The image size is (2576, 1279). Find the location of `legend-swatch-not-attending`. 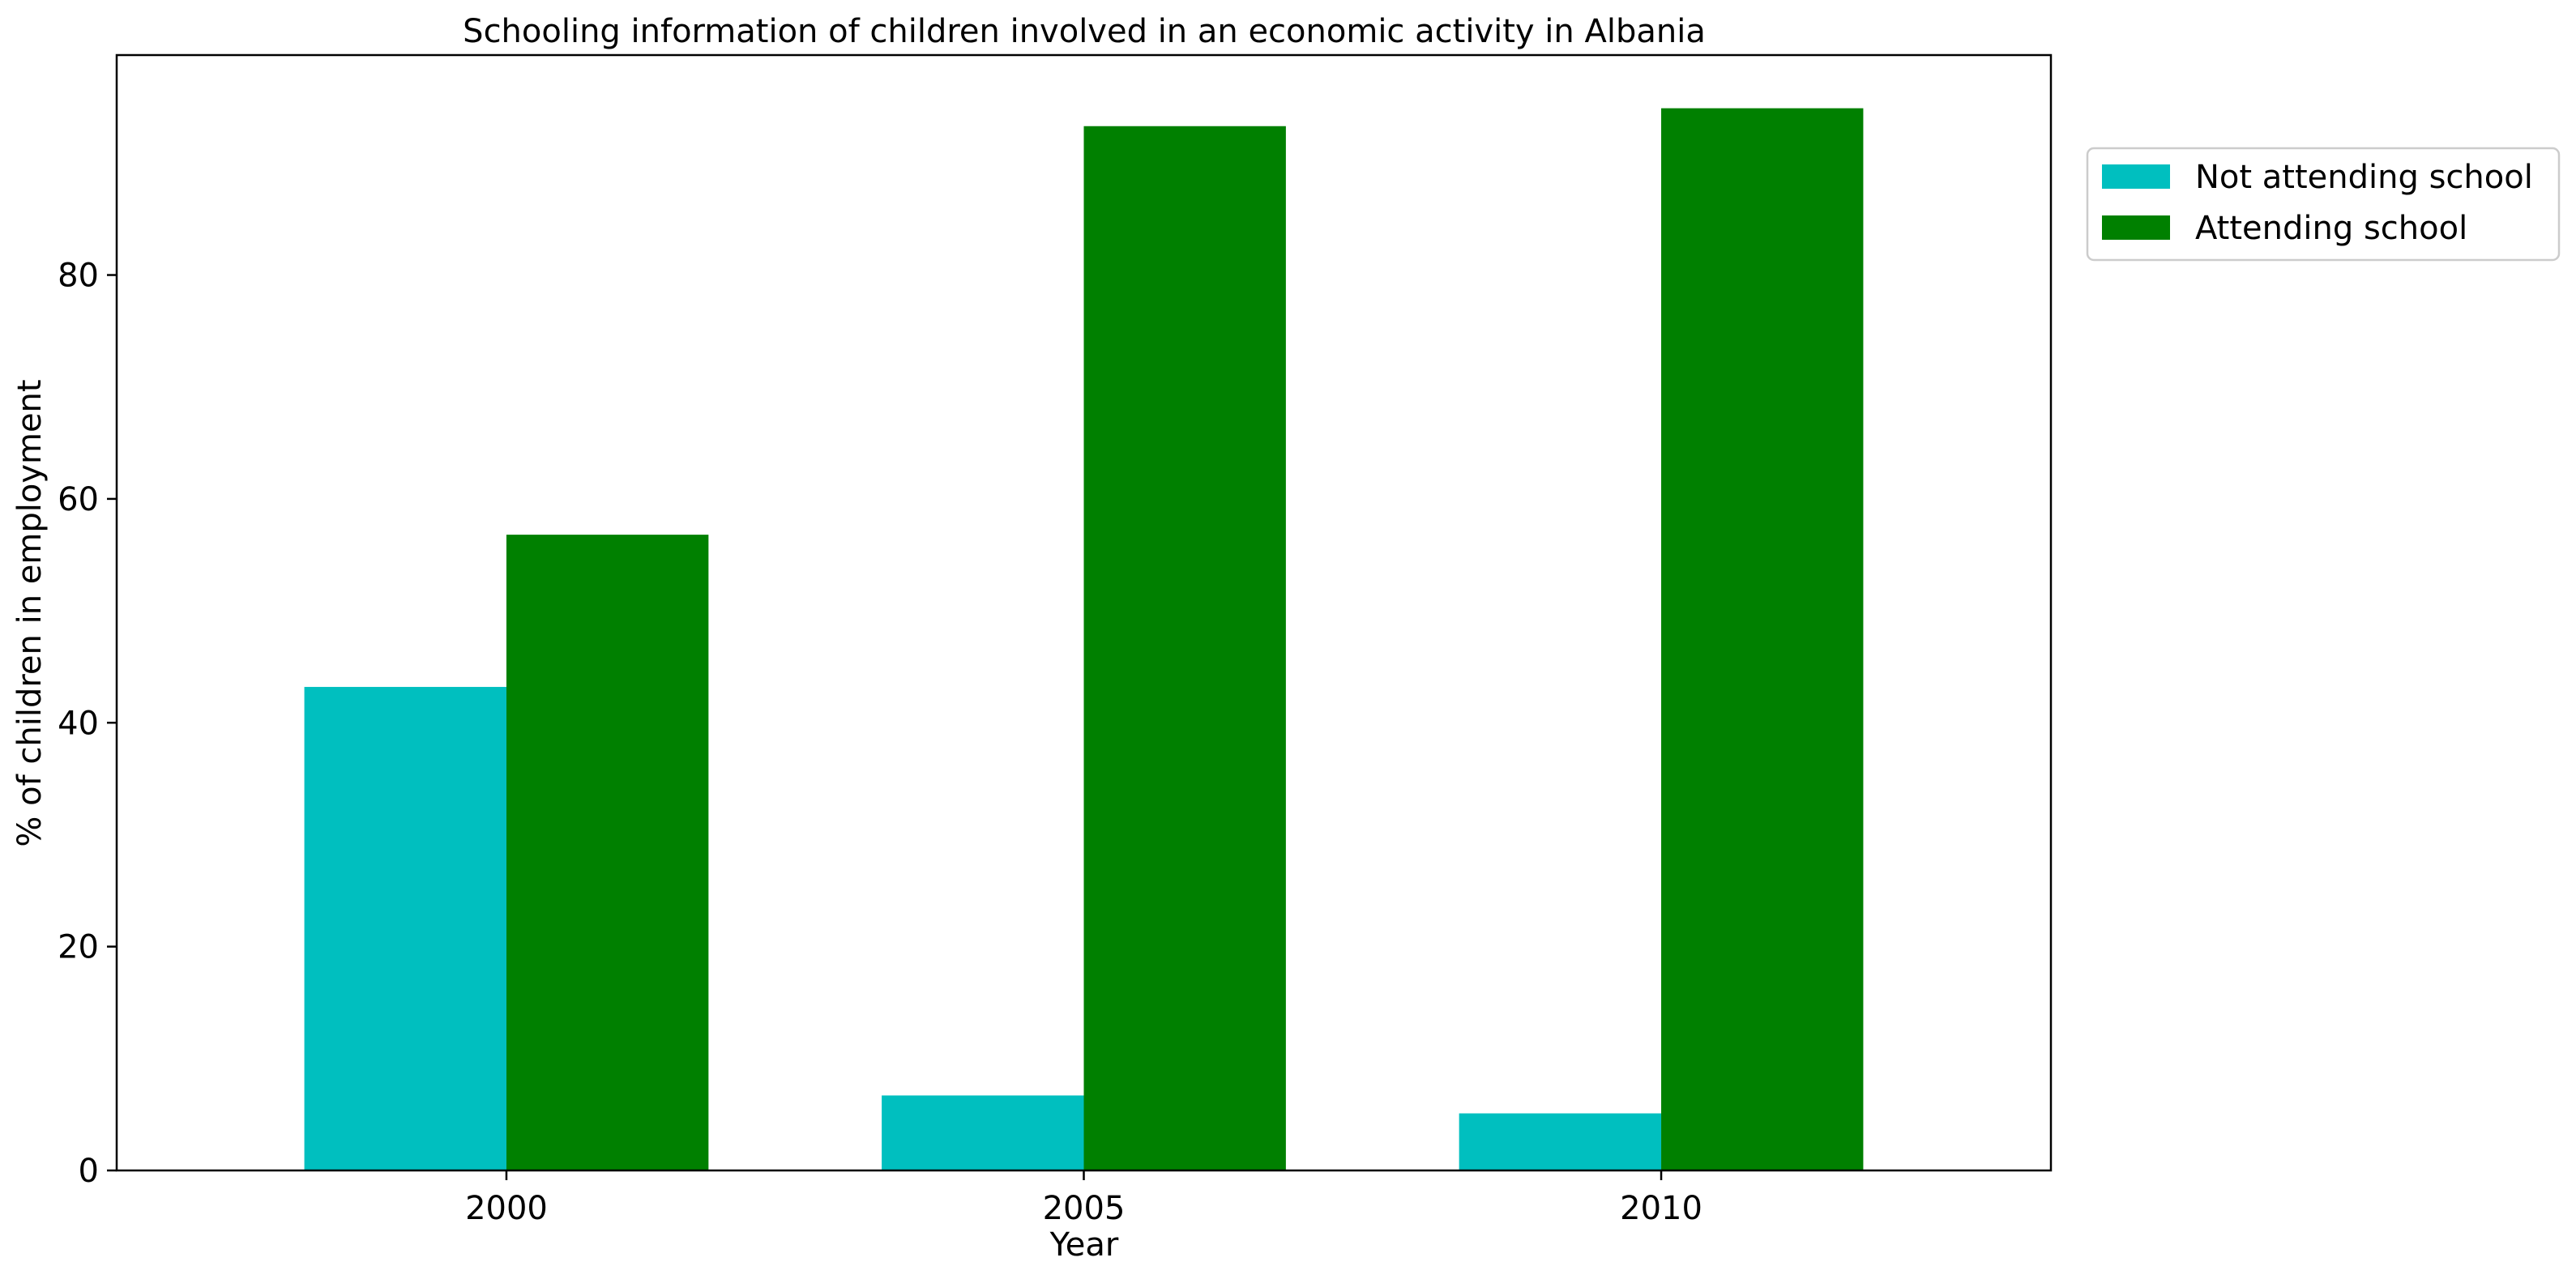

legend-swatch-not-attending is located at coordinates (2136, 176).